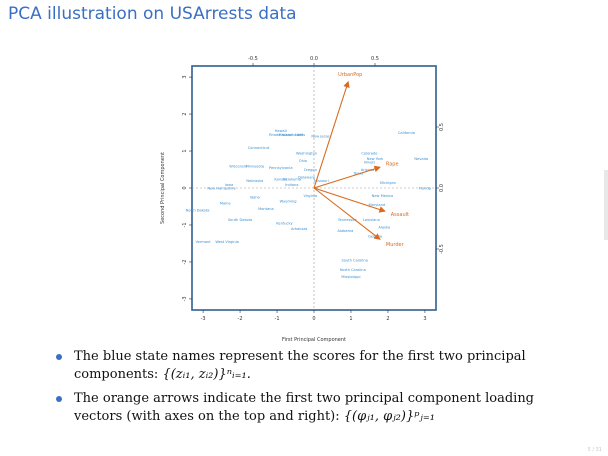  What do you see at coordinates (350, 277) in the screenshot?
I see `state-score-label: Mississippi` at bounding box center [350, 277].